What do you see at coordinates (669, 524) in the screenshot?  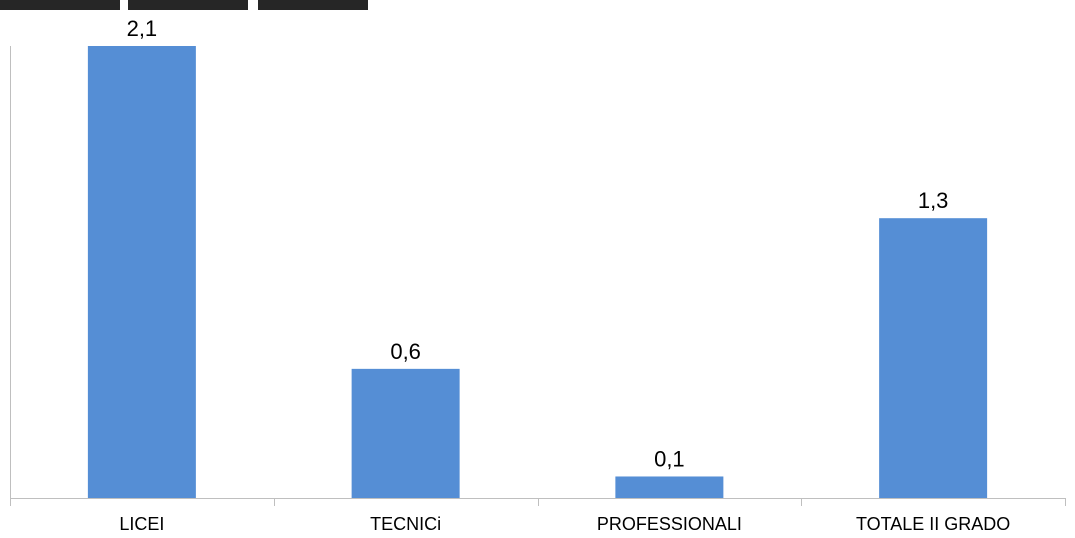 I see `x-tick-label: PROFESSIONALI` at bounding box center [669, 524].